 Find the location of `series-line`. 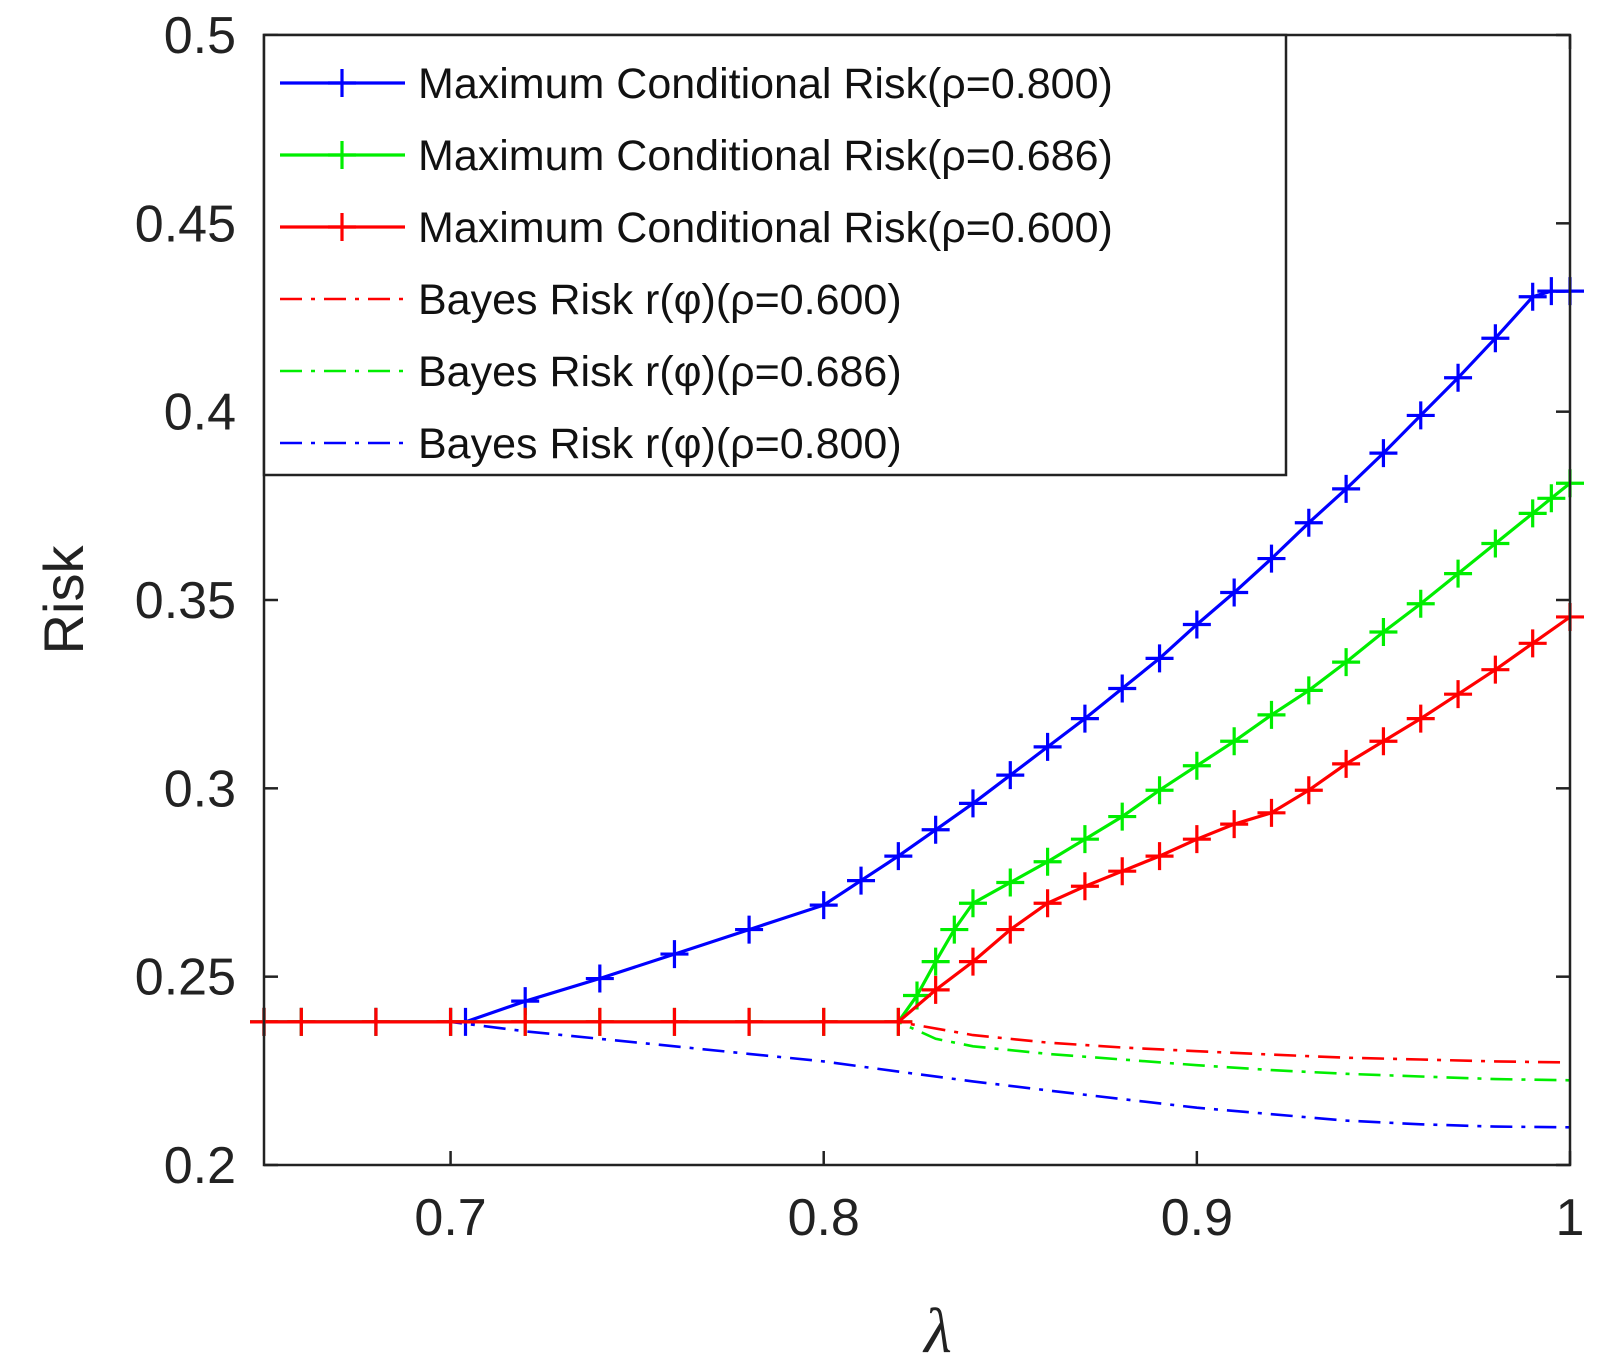

series-line is located at coordinates (917, 1074).